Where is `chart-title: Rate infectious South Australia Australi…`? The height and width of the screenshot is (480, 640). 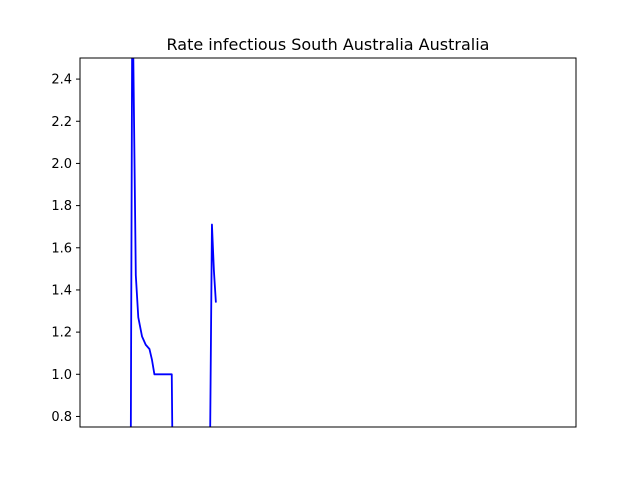 chart-title: Rate infectious South Australia Australi… is located at coordinates (328, 44).